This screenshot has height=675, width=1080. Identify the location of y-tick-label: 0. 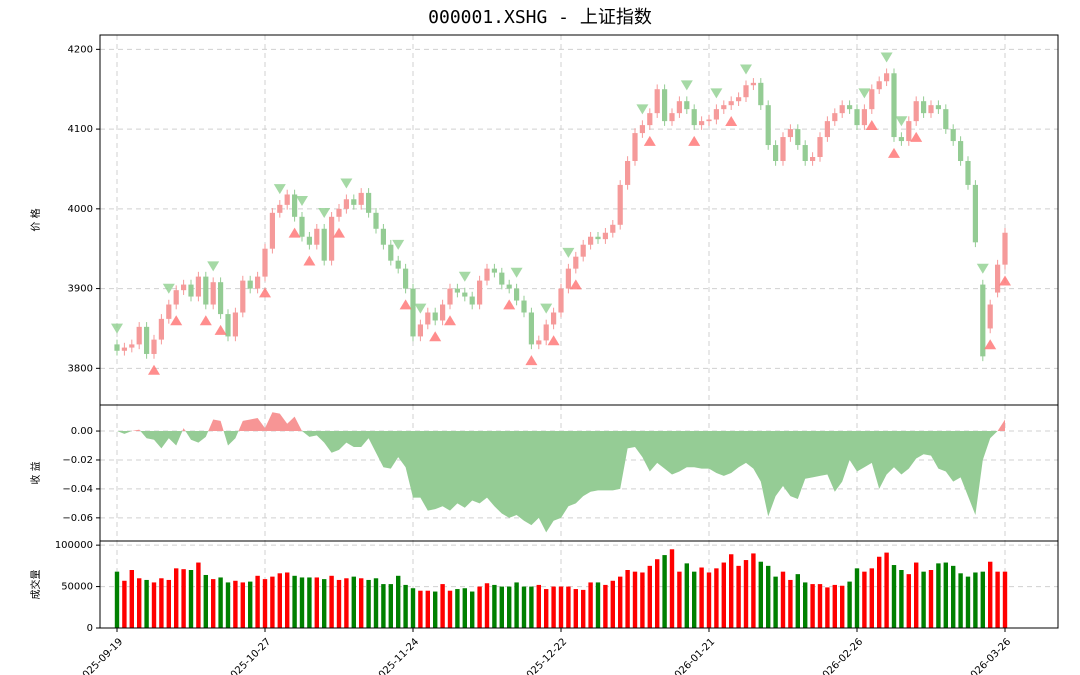
(90, 628).